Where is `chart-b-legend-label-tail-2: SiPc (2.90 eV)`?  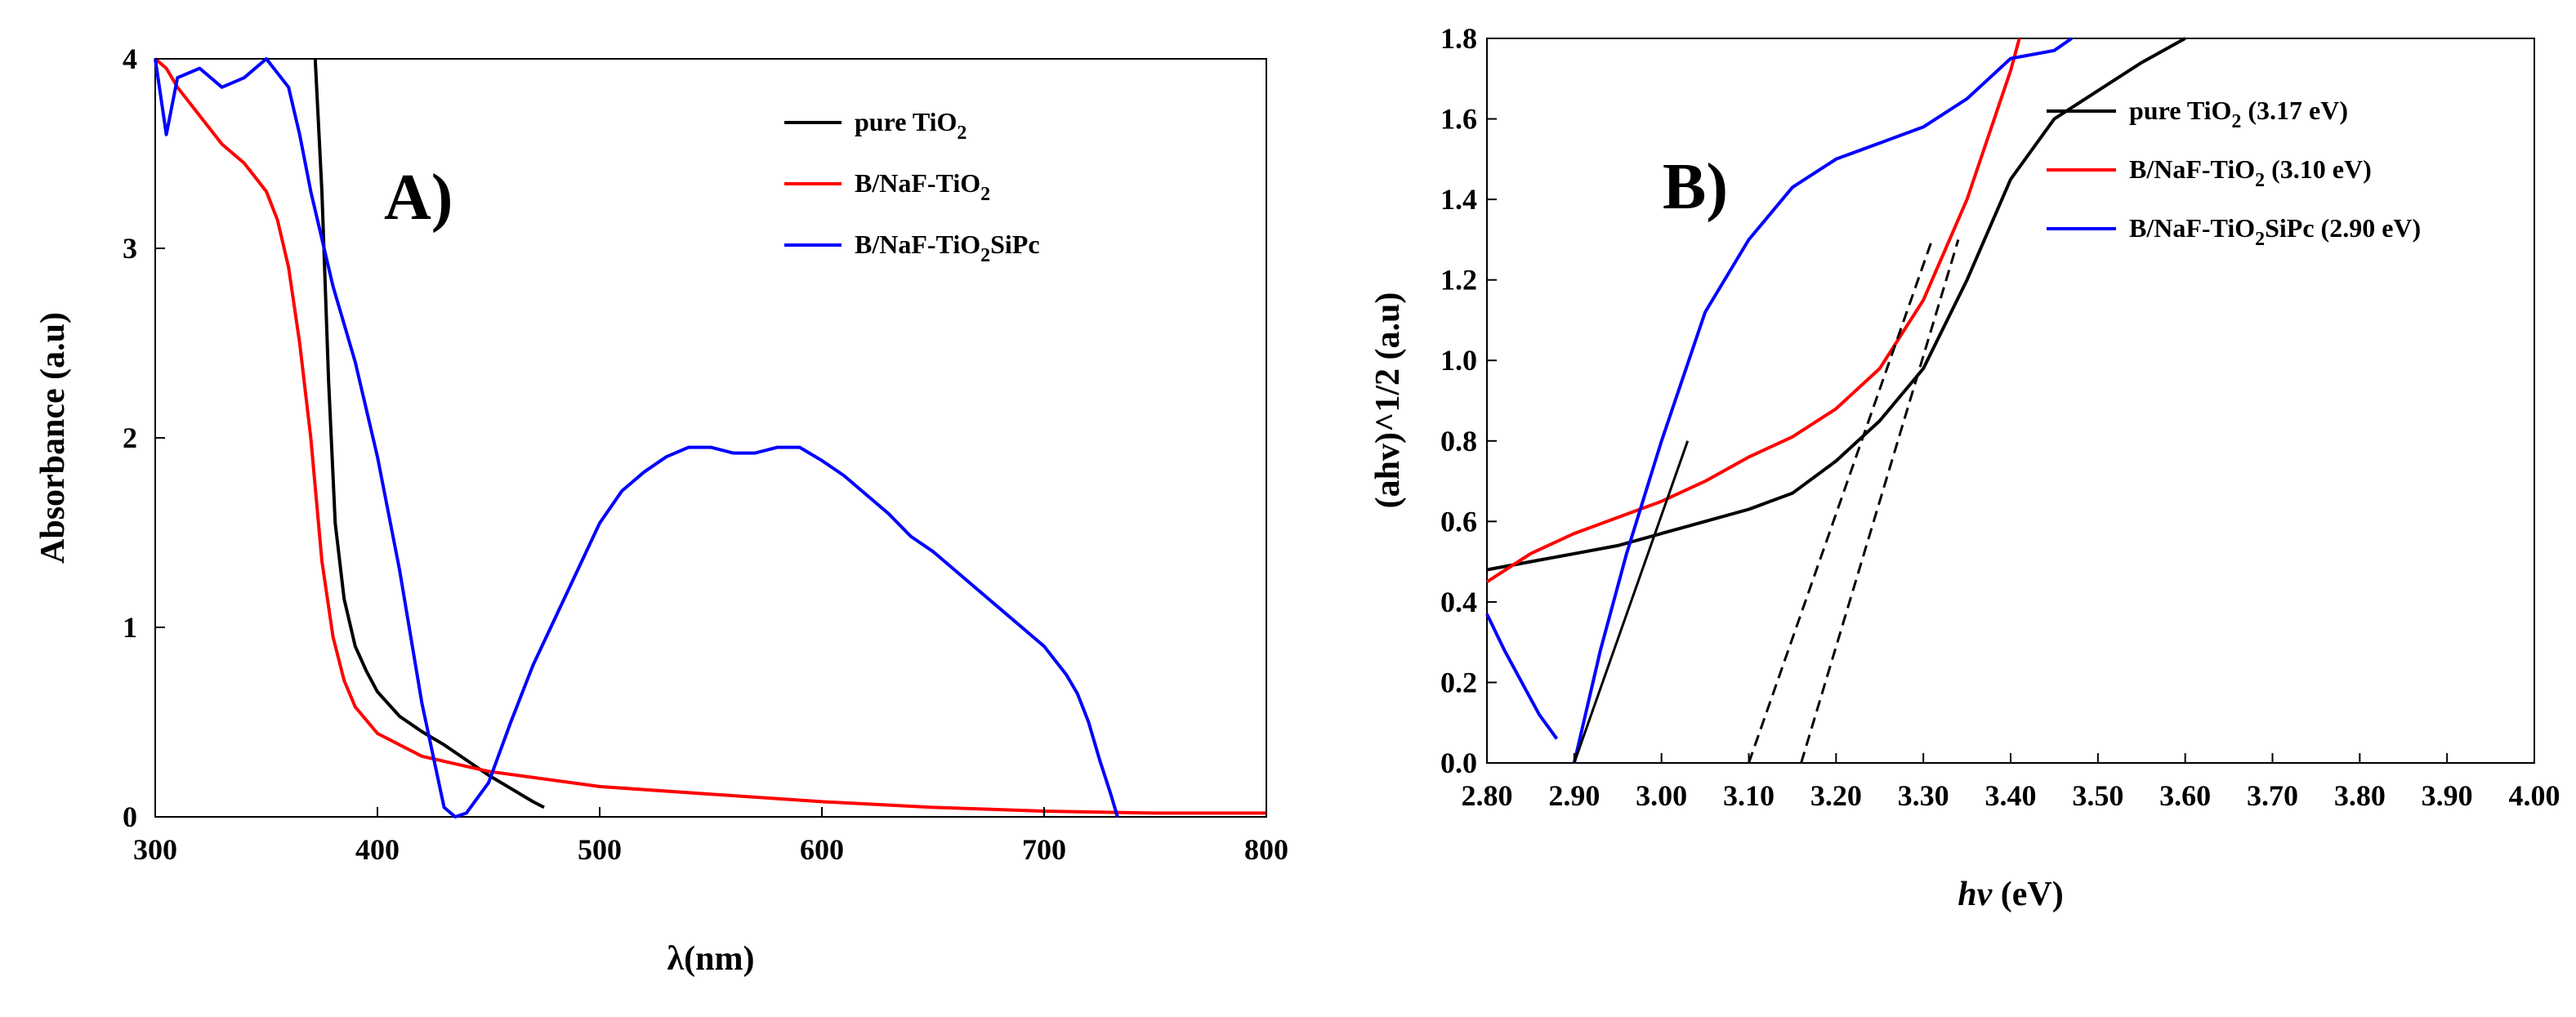 chart-b-legend-label-tail-2: SiPc (2.90 eV) is located at coordinates (2343, 228).